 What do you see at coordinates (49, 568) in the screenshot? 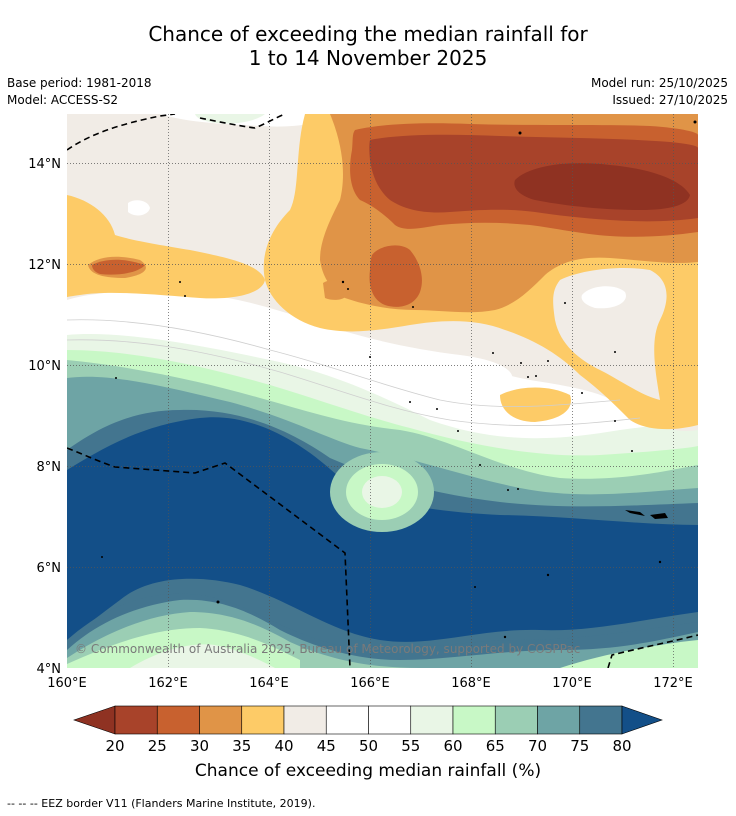
I see `lat-tick: 6°N` at bounding box center [49, 568].